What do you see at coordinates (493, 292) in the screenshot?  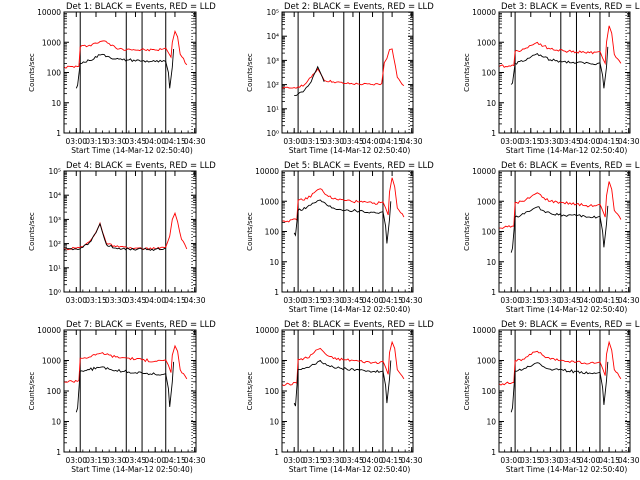 I see `det6-ytick-label: 1` at bounding box center [493, 292].